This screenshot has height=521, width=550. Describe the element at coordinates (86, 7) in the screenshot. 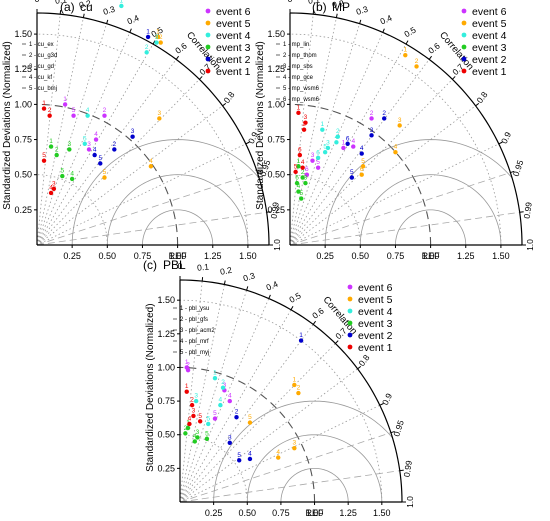

I see `panel-title: cu` at that location.